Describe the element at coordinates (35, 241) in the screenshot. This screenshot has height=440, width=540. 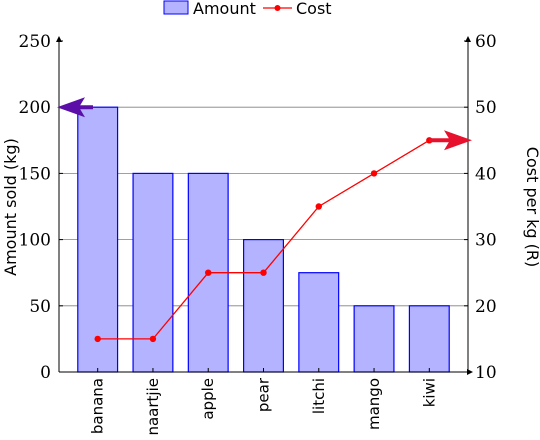
I see `y-left-tick-label: 100` at that location.